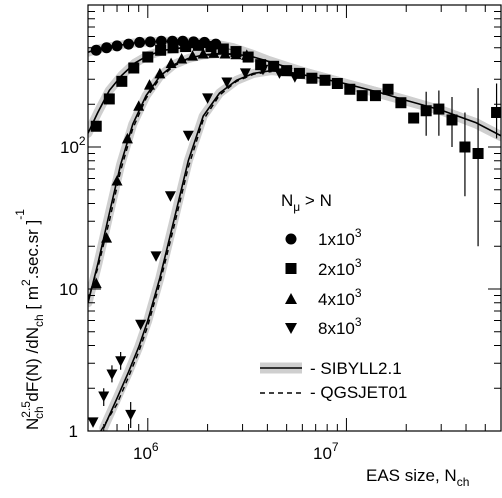 The image size is (502, 498). I want to click on legend-title: Nμ > N, so click(306, 202).